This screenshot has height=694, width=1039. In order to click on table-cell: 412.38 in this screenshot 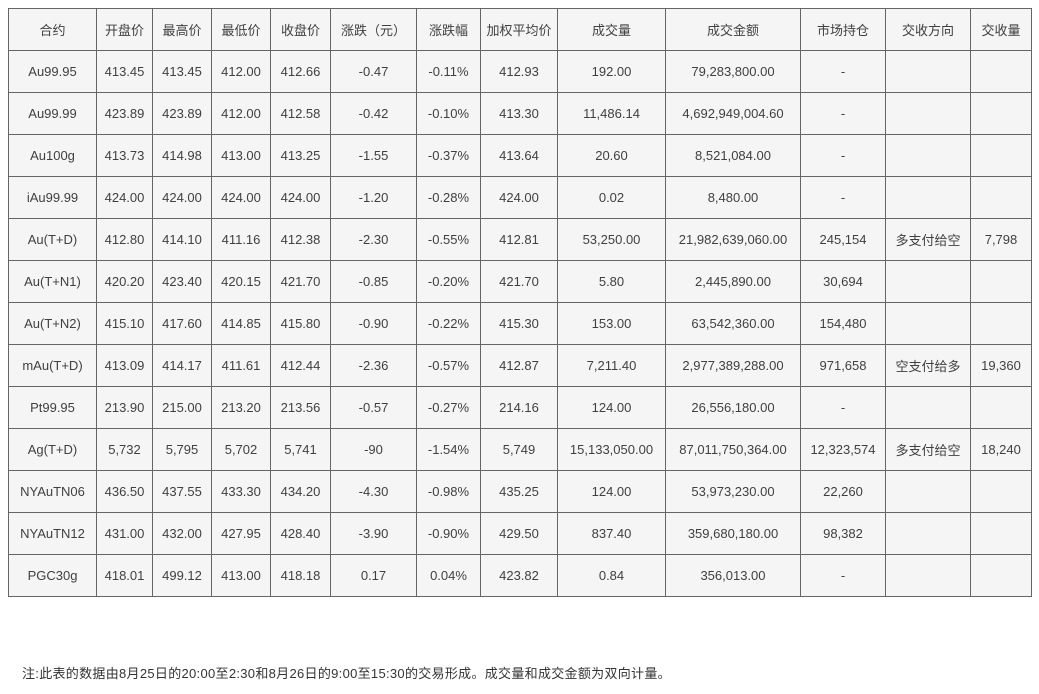, I will do `click(300, 239)`.